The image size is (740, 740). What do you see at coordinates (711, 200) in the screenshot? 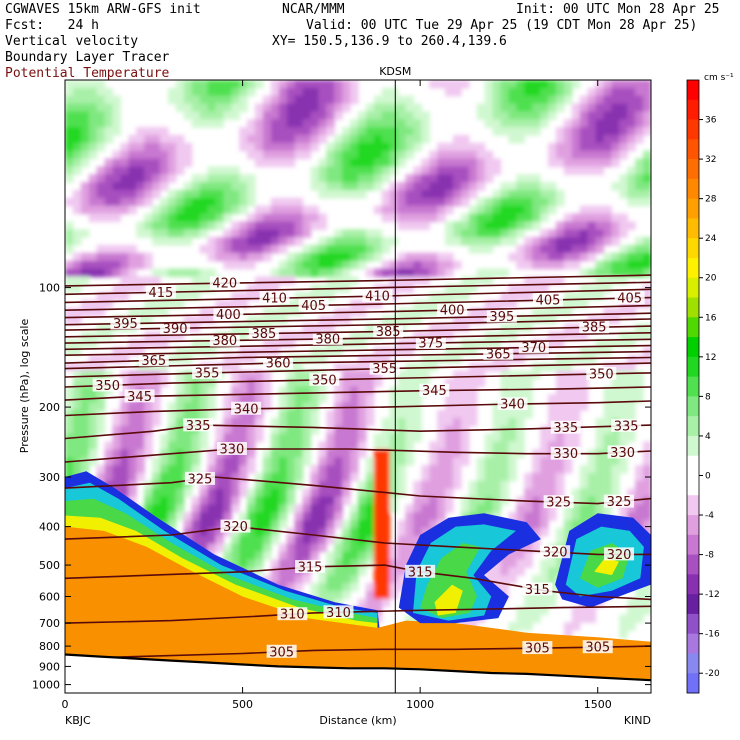
I see `colorbar-label: 28` at bounding box center [711, 200].